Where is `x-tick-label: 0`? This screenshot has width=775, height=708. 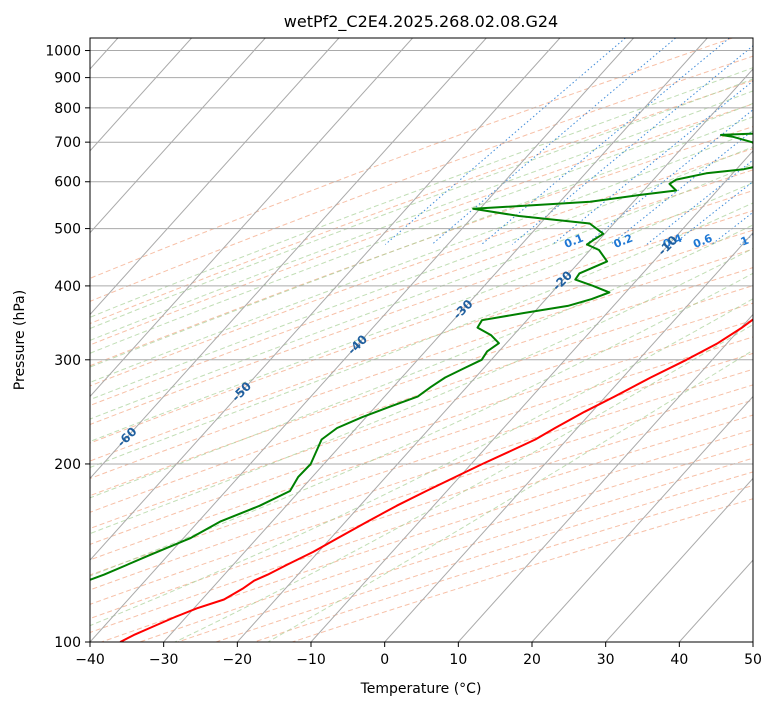
x-tick-label: 0 is located at coordinates (384, 660).